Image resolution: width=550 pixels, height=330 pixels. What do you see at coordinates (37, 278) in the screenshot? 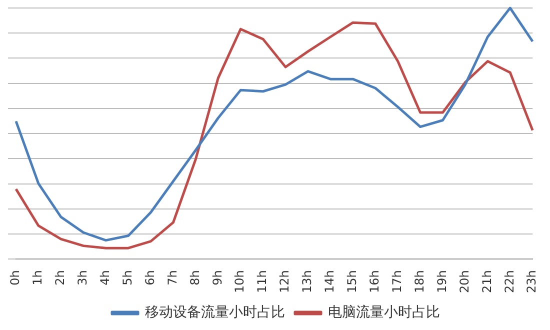
I see `x-tick-label: 1h` at bounding box center [37, 278].